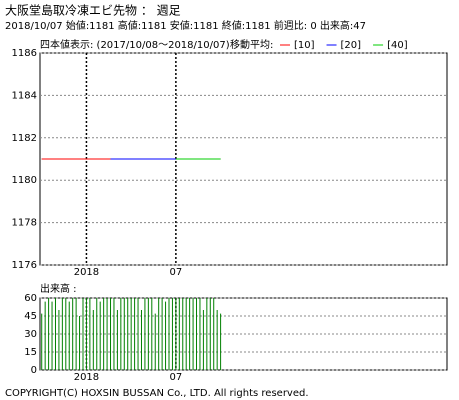  What do you see at coordinates (30, 334) in the screenshot?
I see `y-tick-label: 30` at bounding box center [30, 334].